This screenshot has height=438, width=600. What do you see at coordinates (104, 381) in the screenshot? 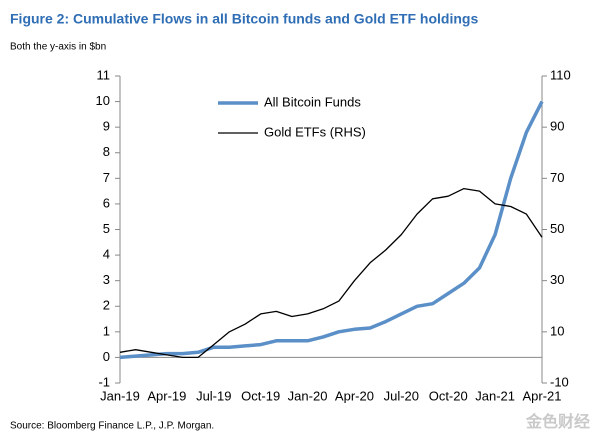
I see `y-tick-label: -1` at bounding box center [104, 381].